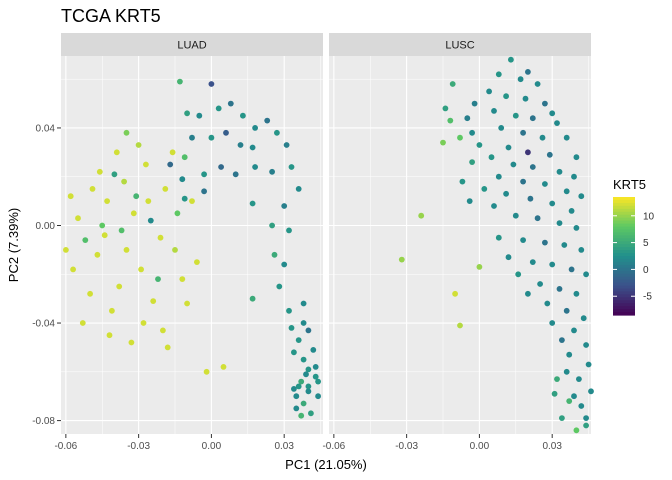 The height and width of the screenshot is (480, 672). Describe the element at coordinates (326, 464) in the screenshot. I see `x-axis-title: PC1 (21.05%)` at that location.